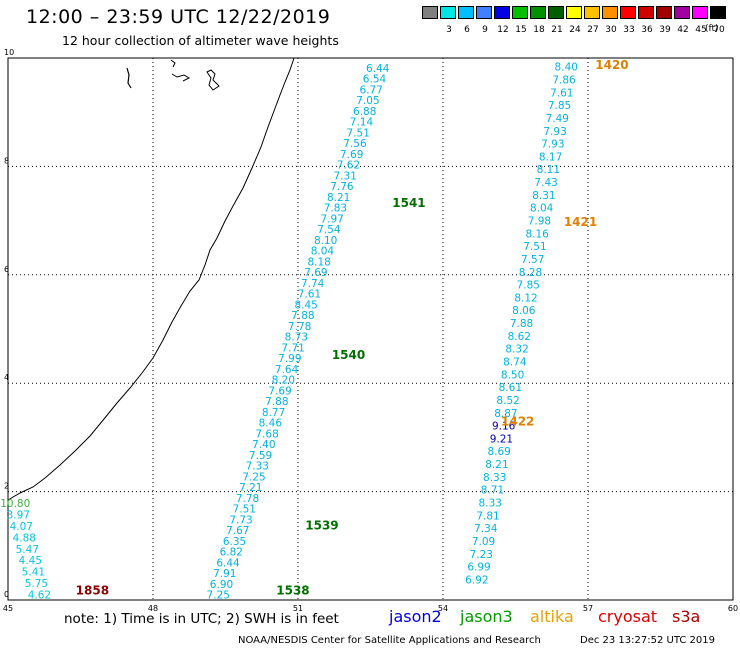 This screenshot has height=650, width=740. Describe the element at coordinates (325, 241) in the screenshot. I see `wave-height-value: 8.10` at that location.